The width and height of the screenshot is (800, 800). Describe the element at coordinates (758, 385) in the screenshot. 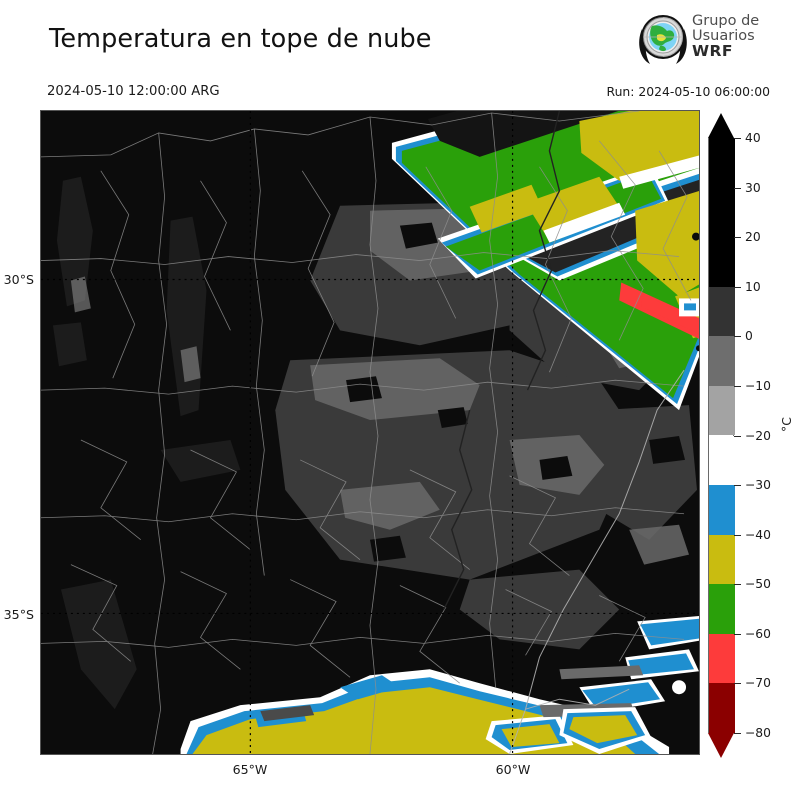

I see `colorbar-tick-label: −10` at that location.